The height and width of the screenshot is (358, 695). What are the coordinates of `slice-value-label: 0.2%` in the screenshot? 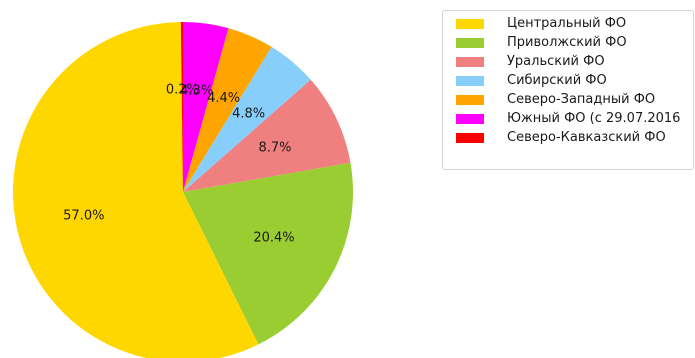 It's located at (182, 90).